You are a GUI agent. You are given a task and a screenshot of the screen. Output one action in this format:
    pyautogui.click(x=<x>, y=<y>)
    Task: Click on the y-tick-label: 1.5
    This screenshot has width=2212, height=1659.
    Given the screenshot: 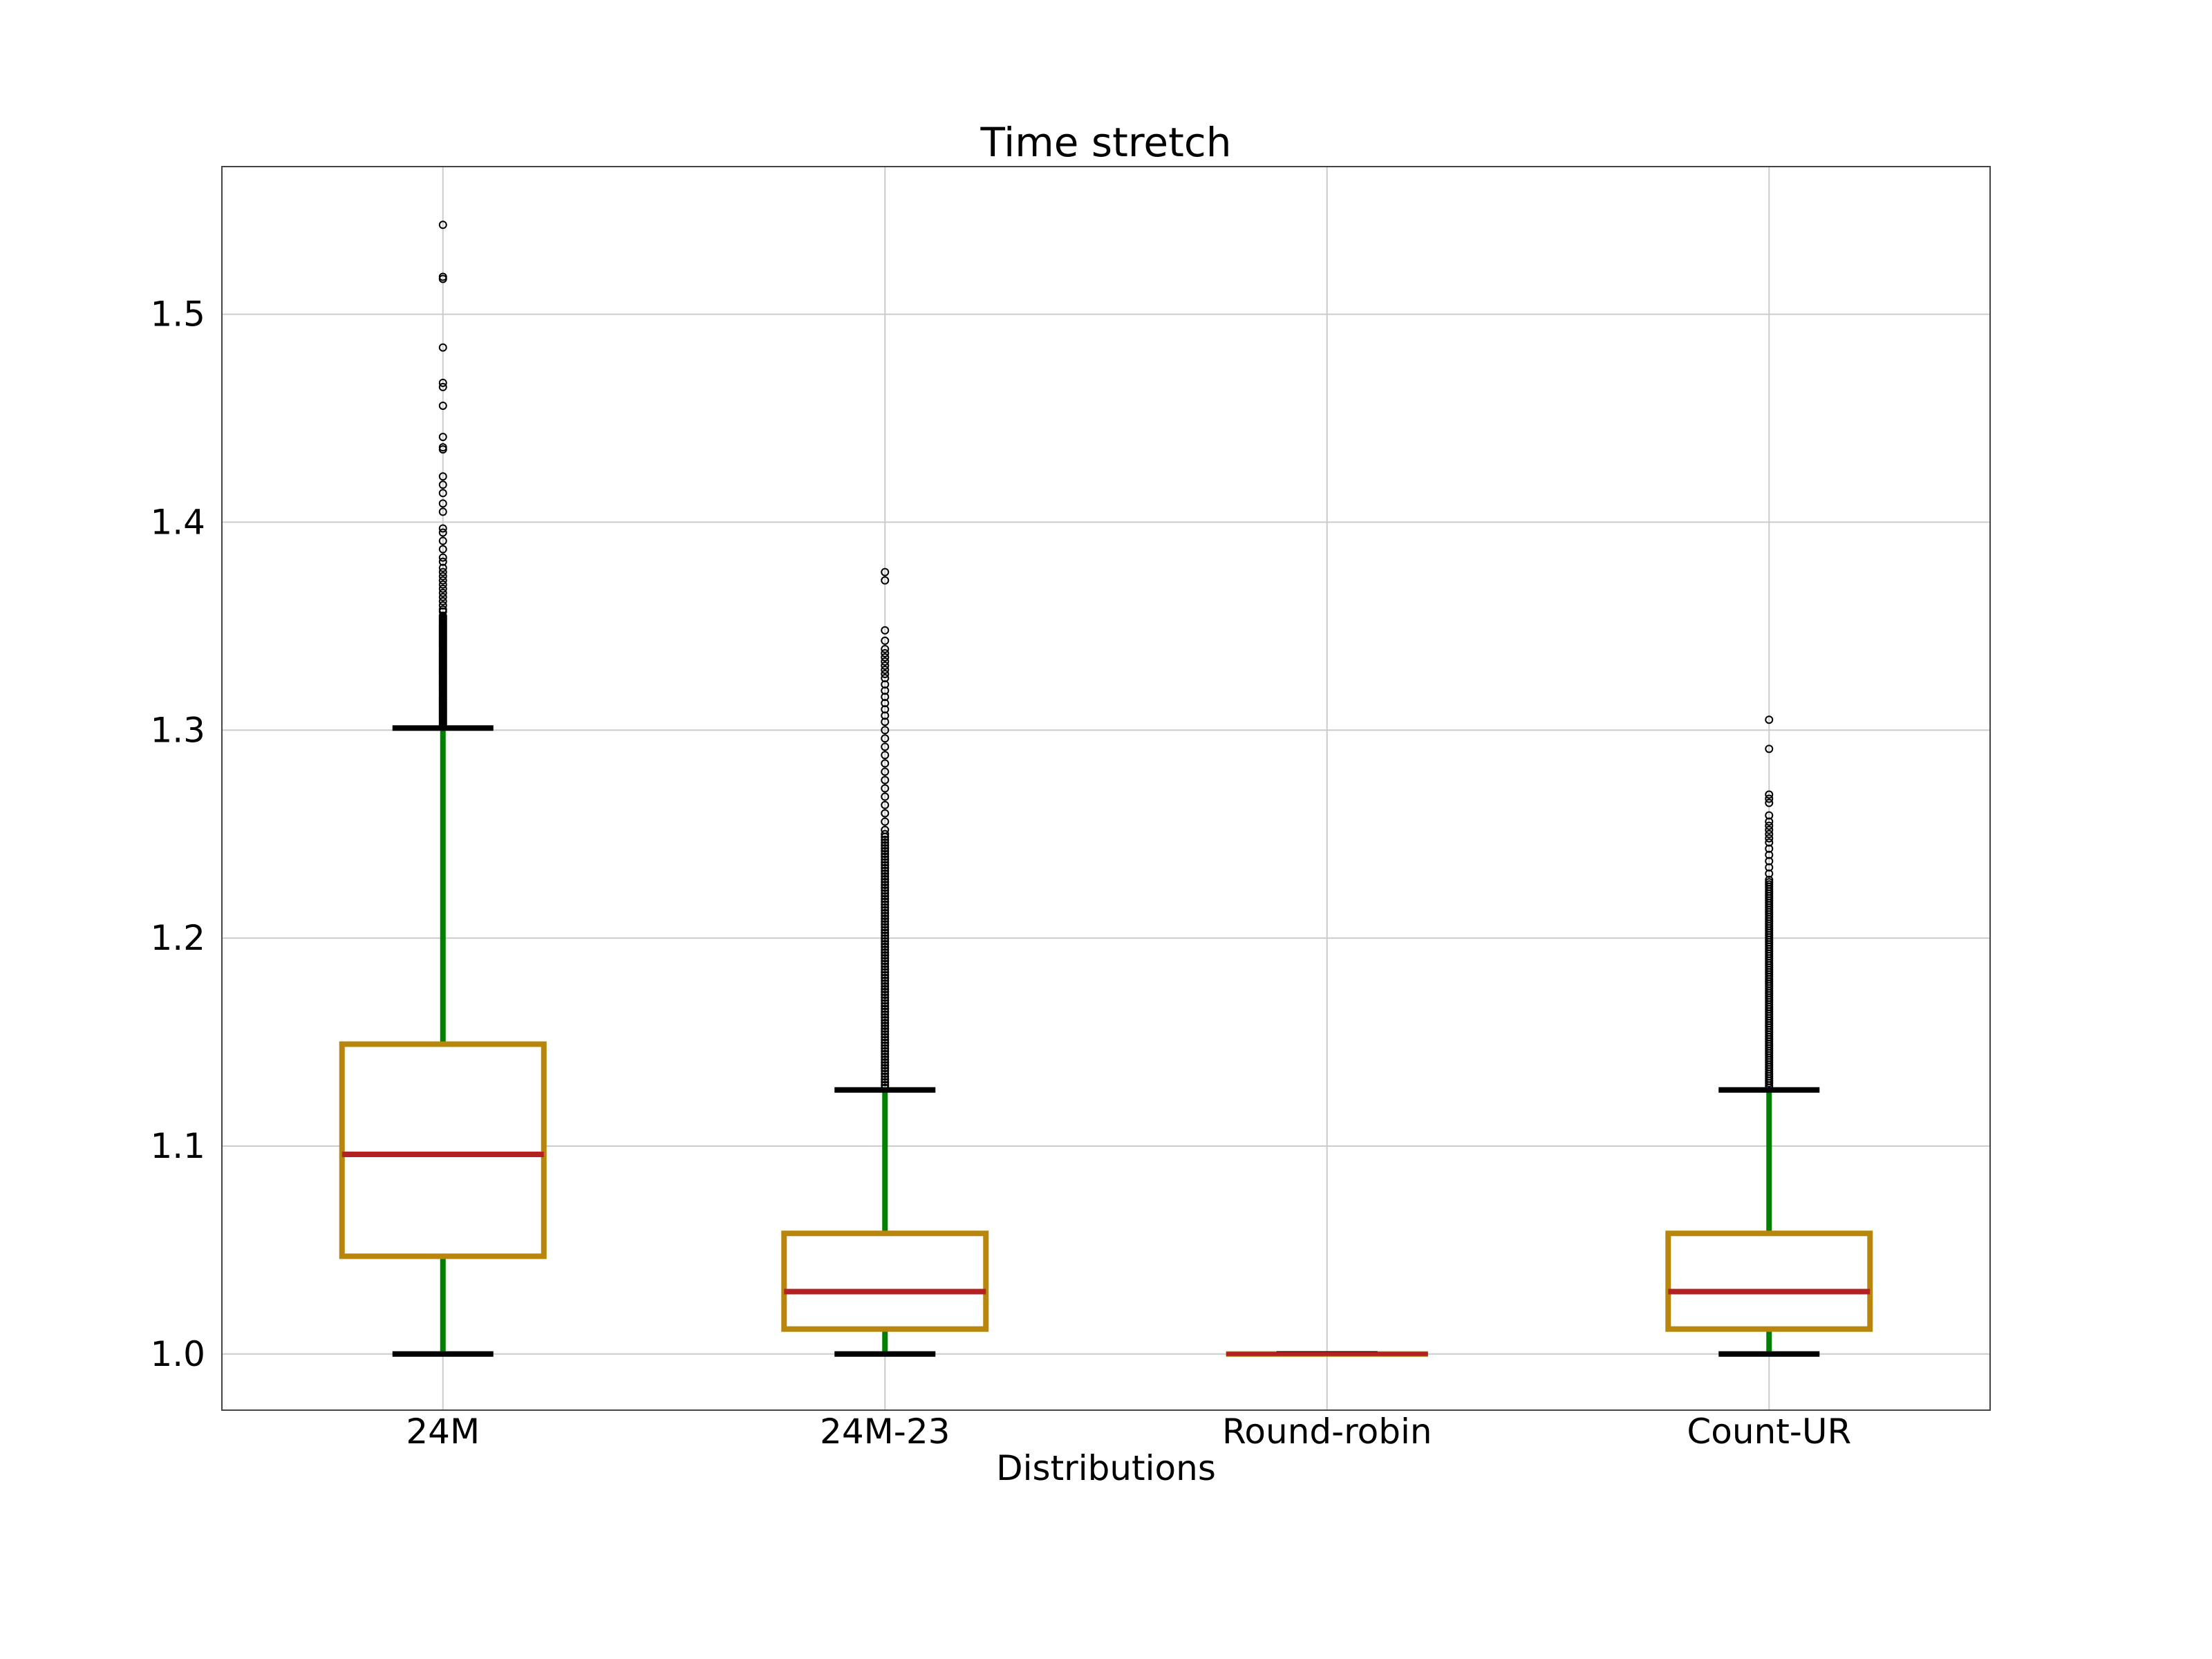 What is the action you would take?
    pyautogui.click(x=177, y=314)
    